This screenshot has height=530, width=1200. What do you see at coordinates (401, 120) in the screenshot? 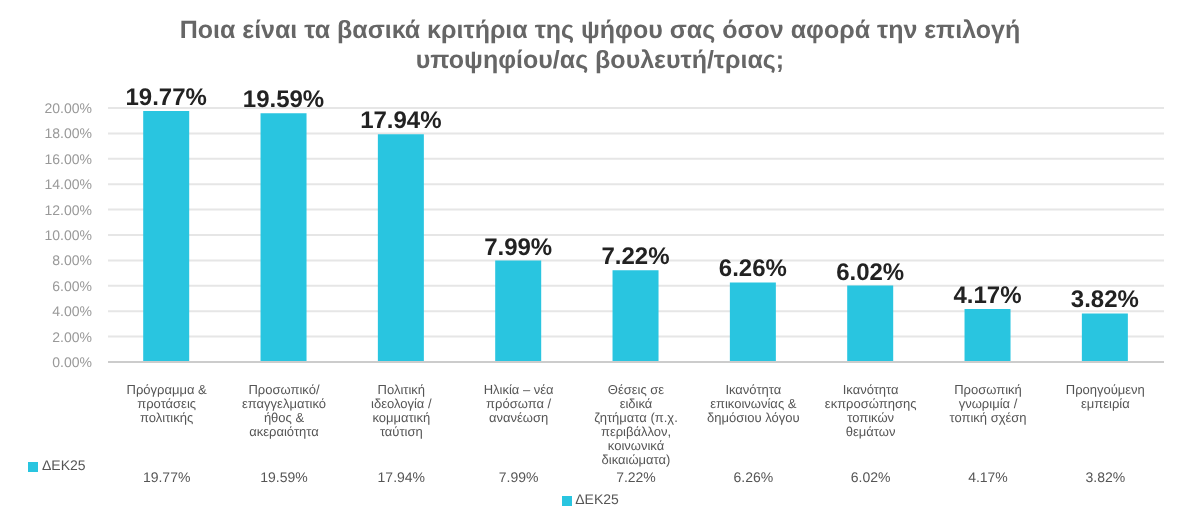
I see `text: 17.94%` at bounding box center [401, 120].